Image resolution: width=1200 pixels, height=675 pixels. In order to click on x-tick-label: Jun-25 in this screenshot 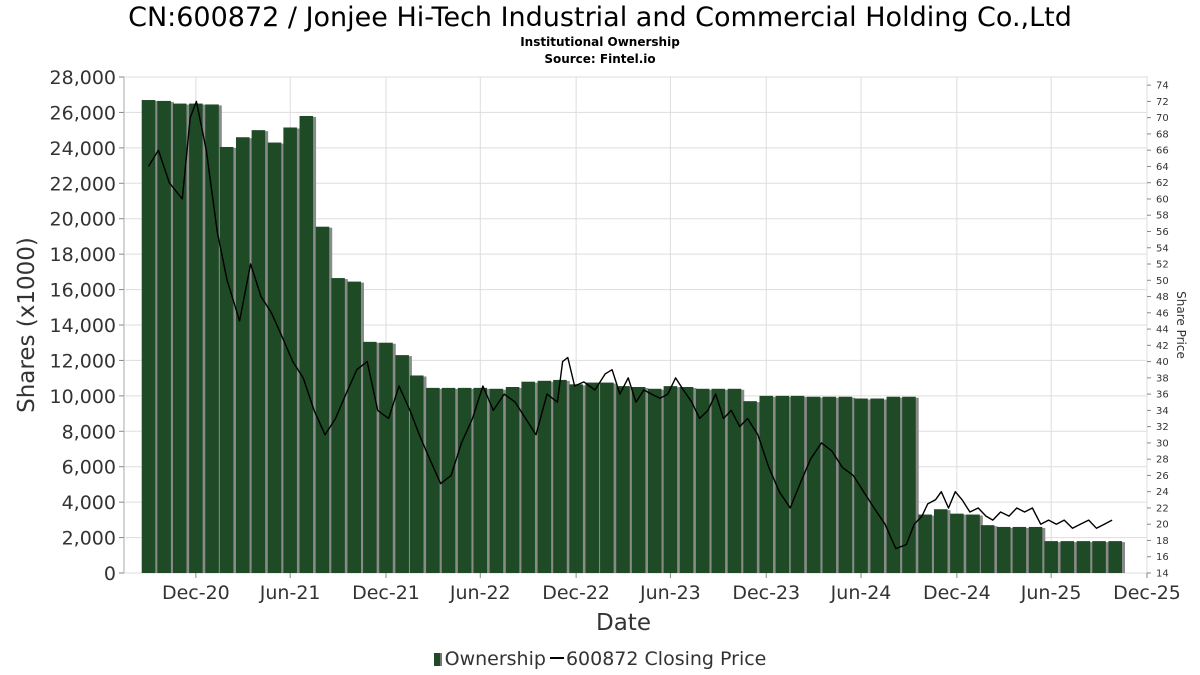, I will do `click(1051, 593)`.